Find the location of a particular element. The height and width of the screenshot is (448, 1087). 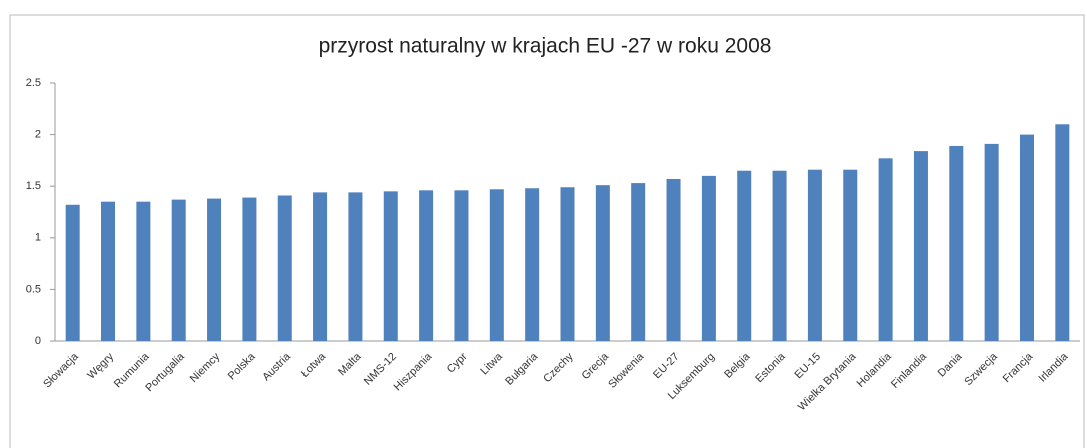

y-tick-label: 1 is located at coordinates (38, 238).